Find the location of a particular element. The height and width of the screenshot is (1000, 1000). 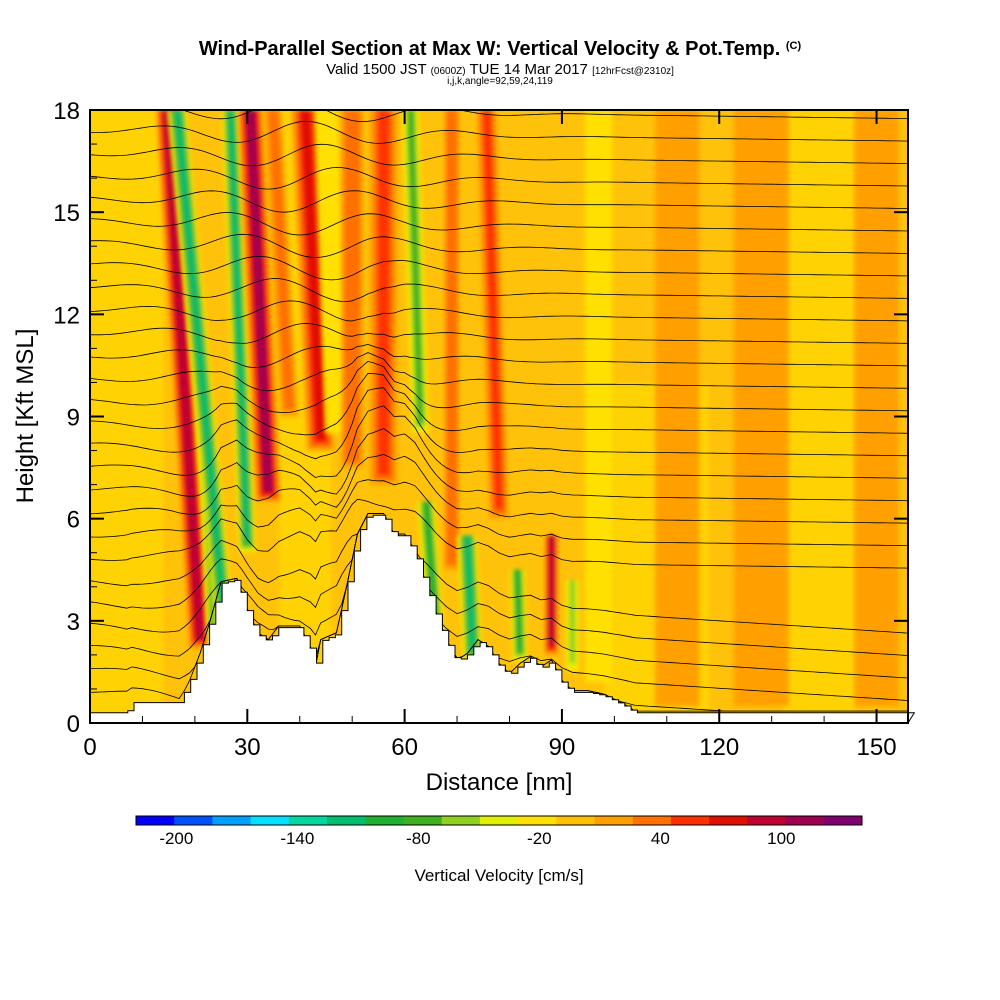

x-tick-label: 90 is located at coordinates (562, 747).